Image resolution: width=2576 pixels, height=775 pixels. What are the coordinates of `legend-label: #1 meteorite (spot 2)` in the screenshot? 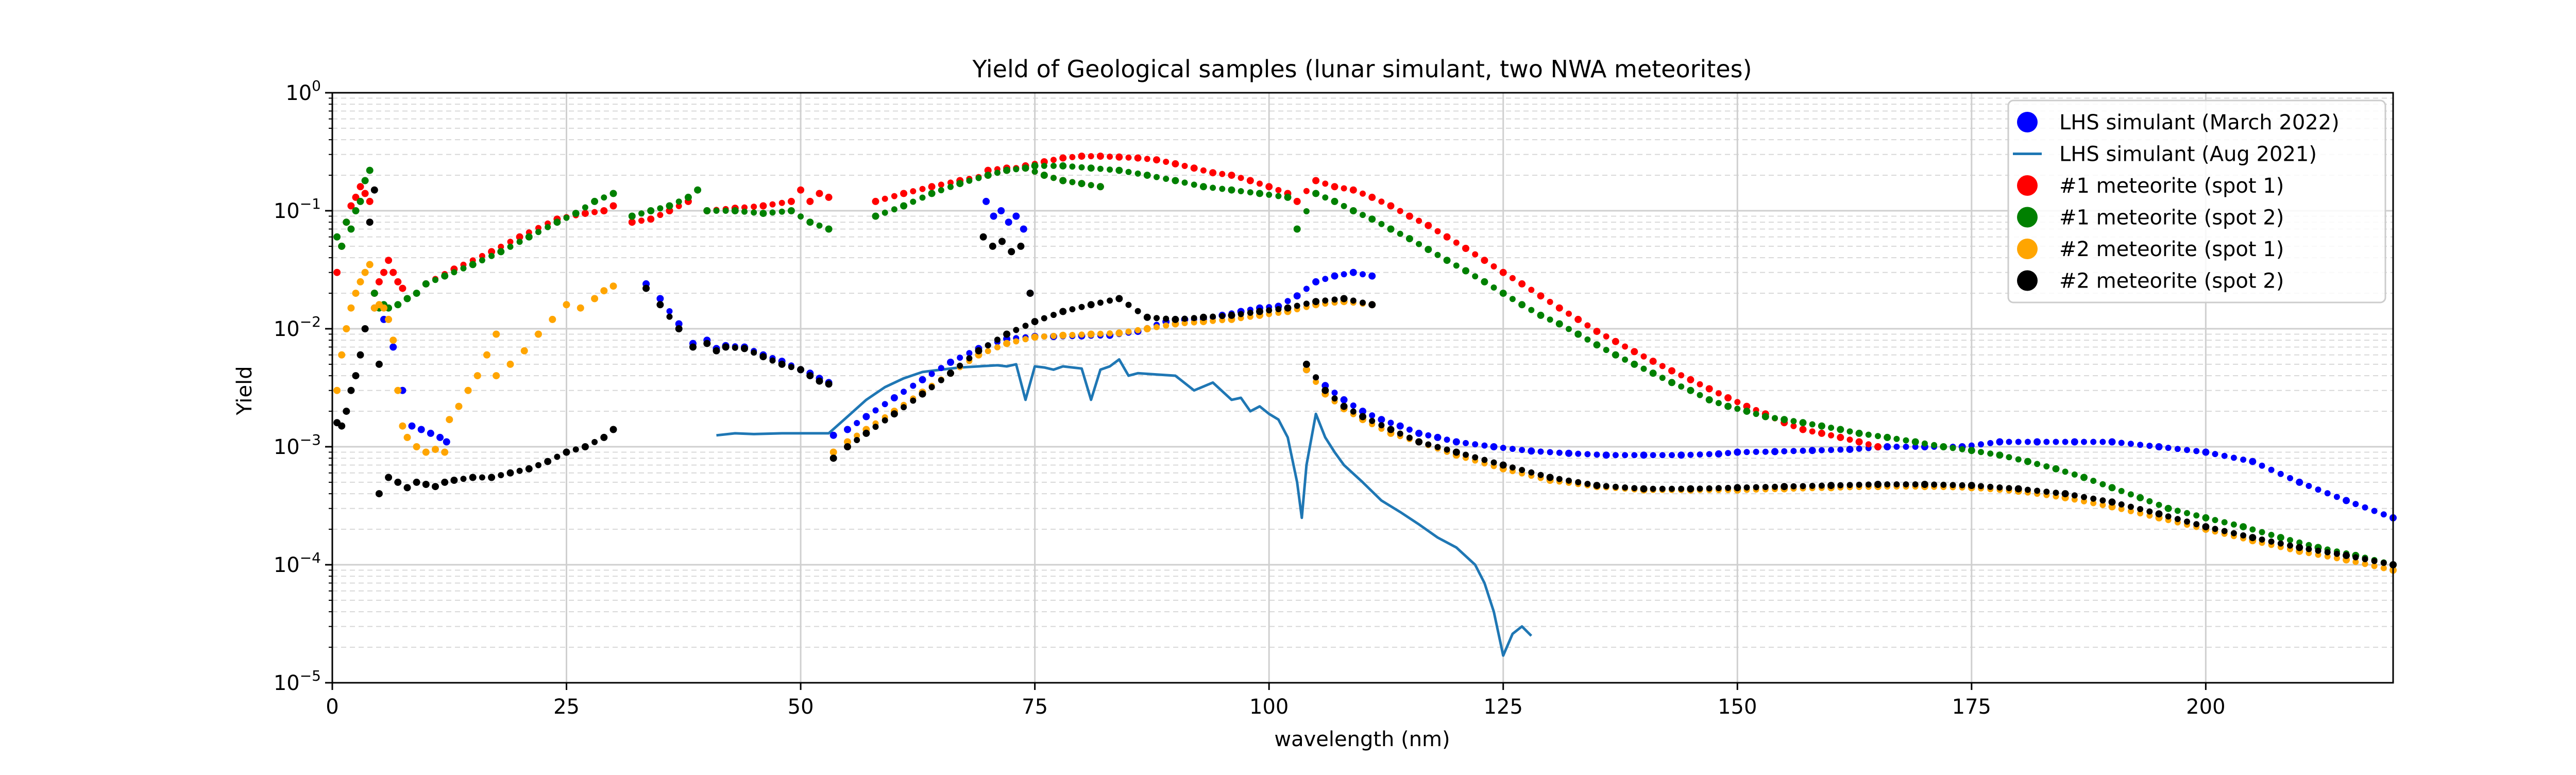 It's located at (2171, 218).